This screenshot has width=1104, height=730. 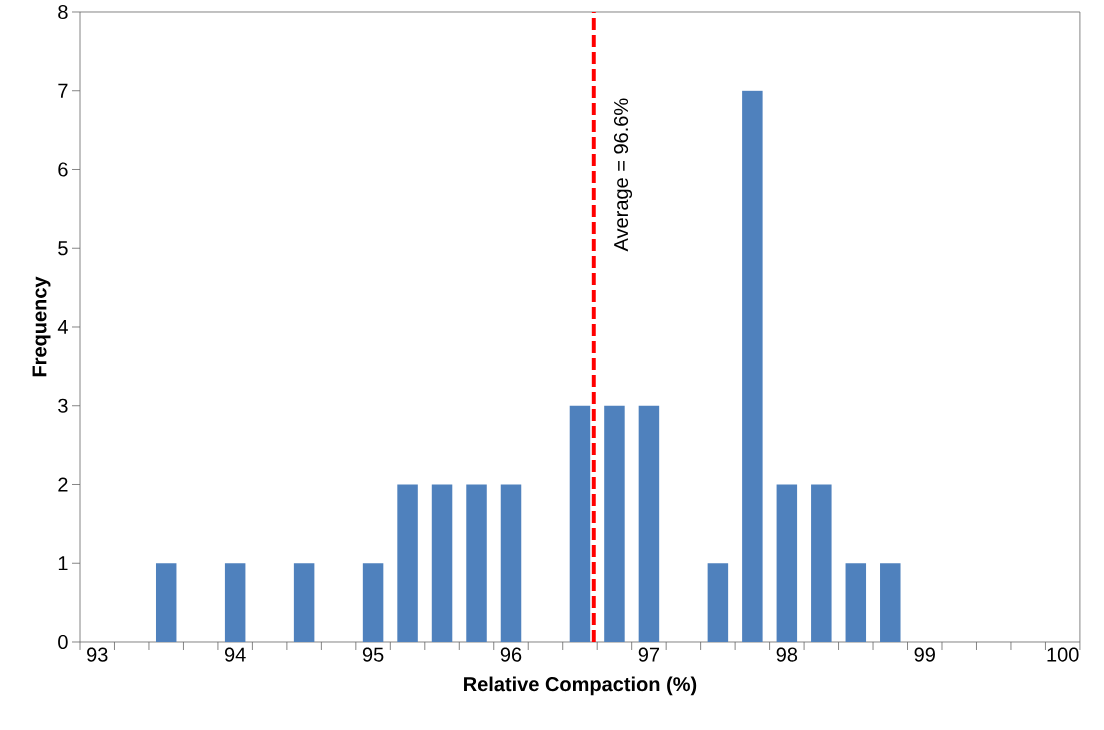 I want to click on x-tick-label: 97, so click(x=649, y=654).